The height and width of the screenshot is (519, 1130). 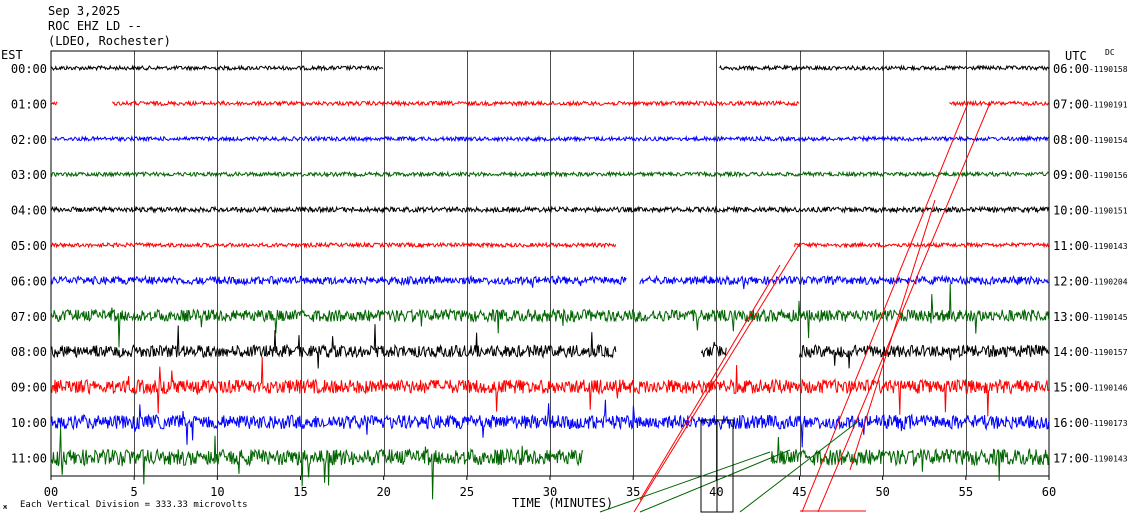 I want to click on row-label-utc: 06:00, so click(x=1071, y=69).